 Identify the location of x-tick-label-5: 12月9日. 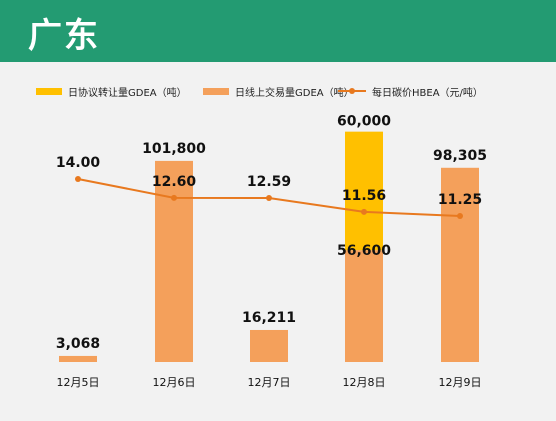
(460, 382).